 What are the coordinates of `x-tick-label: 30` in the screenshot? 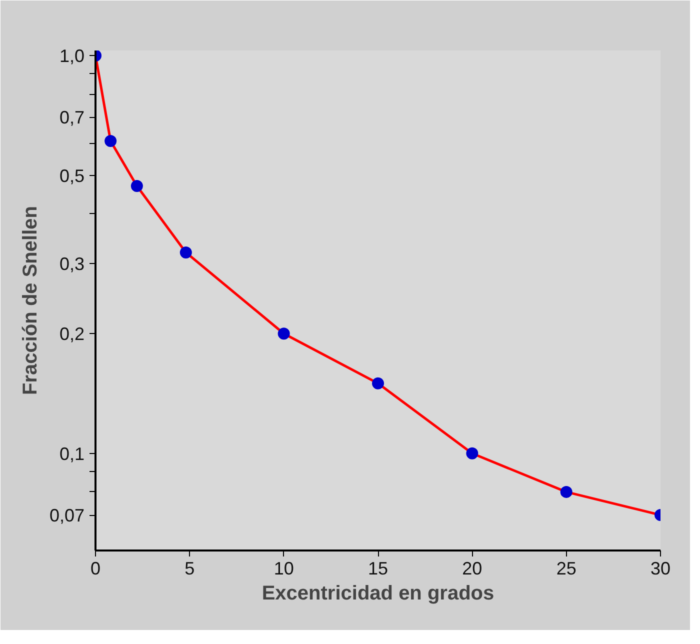 It's located at (660, 568).